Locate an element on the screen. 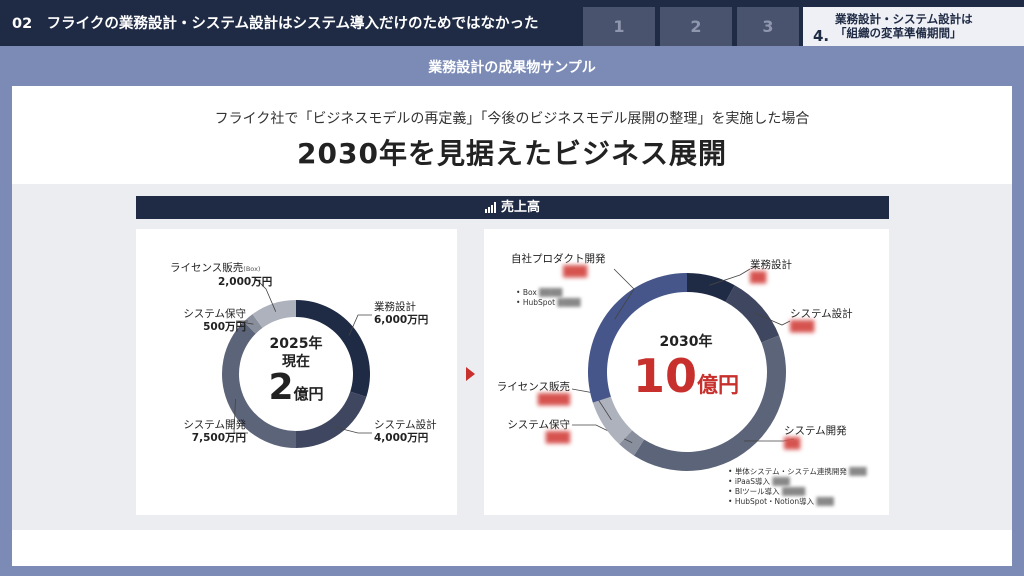 The height and width of the screenshot is (576, 1024). label-maintenance-2030-blurred: ███ is located at coordinates (557, 438).